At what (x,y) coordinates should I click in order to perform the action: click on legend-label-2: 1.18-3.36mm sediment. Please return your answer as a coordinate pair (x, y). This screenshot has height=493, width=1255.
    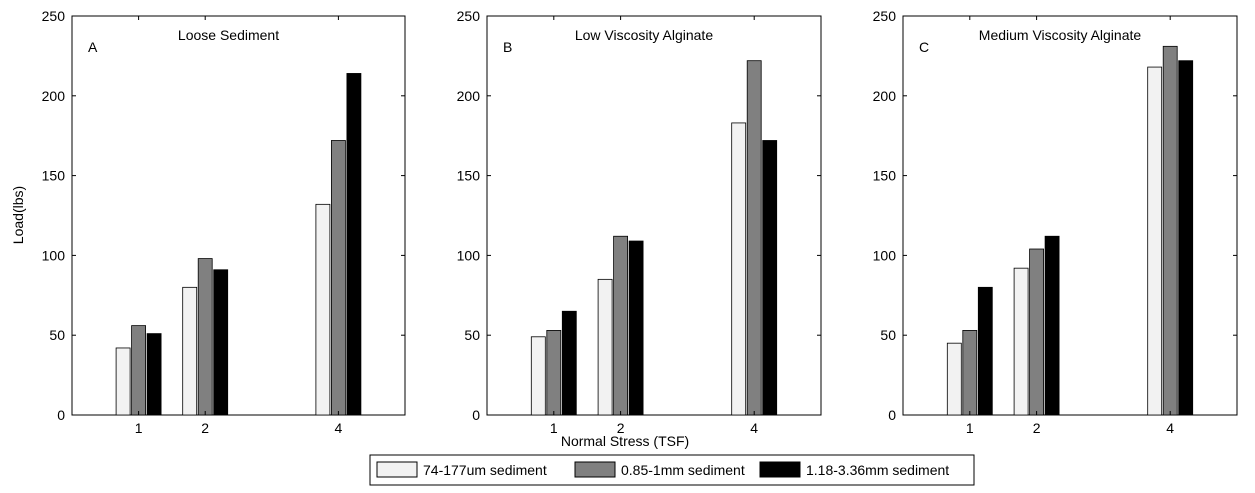
    Looking at the image, I should click on (877, 470).